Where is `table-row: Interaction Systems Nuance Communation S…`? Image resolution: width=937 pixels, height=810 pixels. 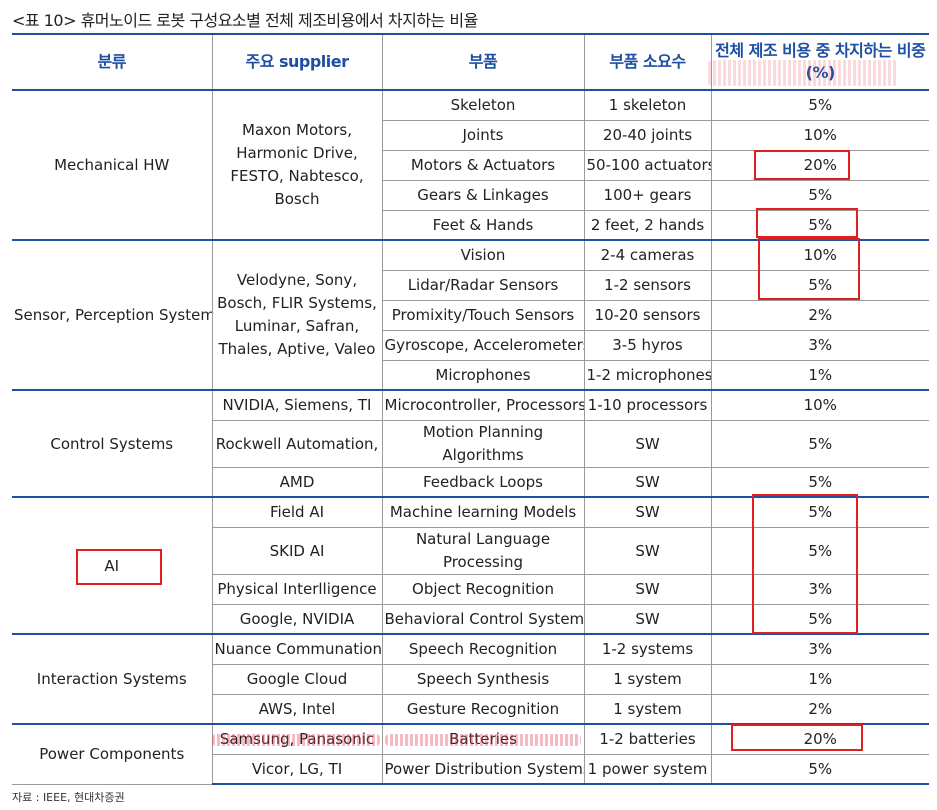
table-row: Interaction Systems Nuance Communation S… is located at coordinates (470, 679).